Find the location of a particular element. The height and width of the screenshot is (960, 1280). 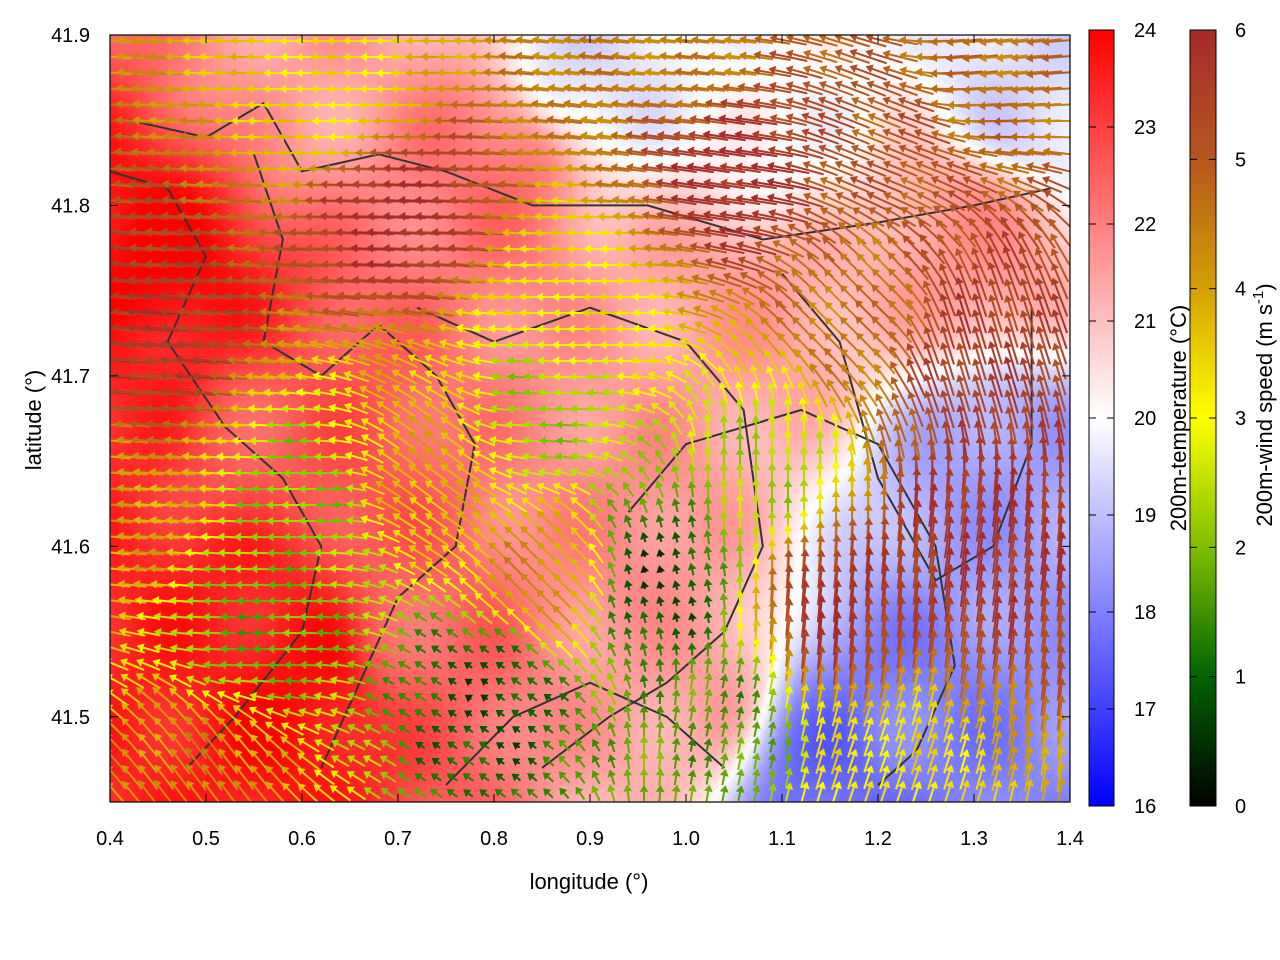

x-tick-label: 0.6 is located at coordinates (302, 839).